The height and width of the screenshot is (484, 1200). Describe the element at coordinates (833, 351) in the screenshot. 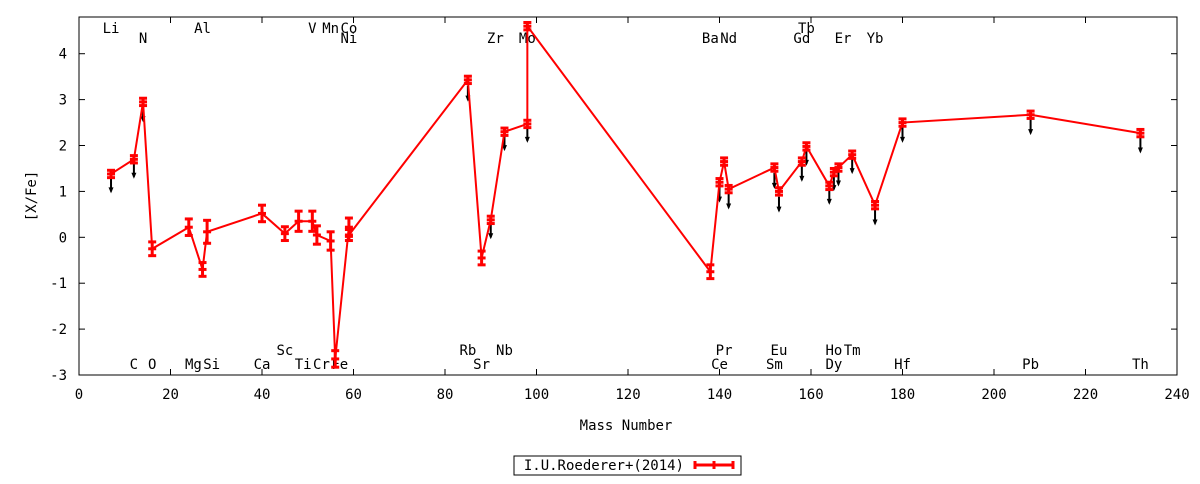

I see `element-label: Ho` at that location.